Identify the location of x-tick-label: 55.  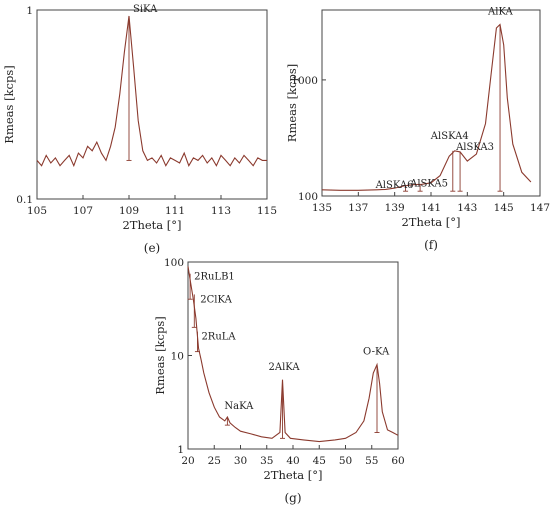
(371, 461).